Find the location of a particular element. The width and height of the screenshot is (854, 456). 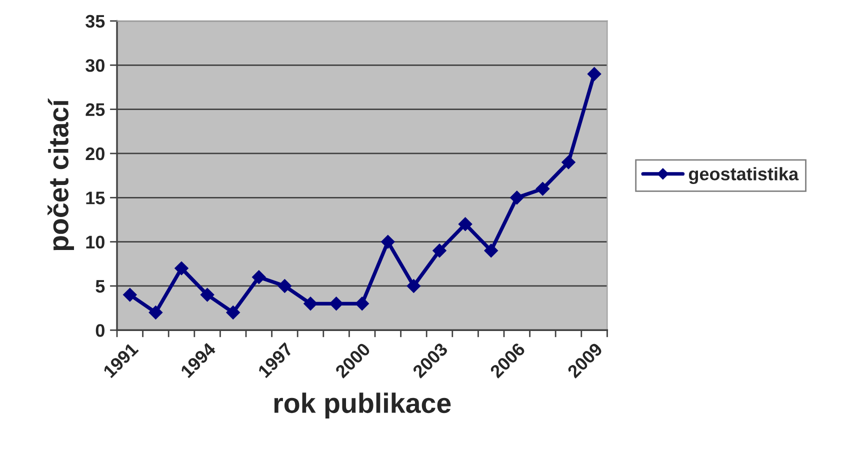

y-tick-label: 25 is located at coordinates (95, 109).